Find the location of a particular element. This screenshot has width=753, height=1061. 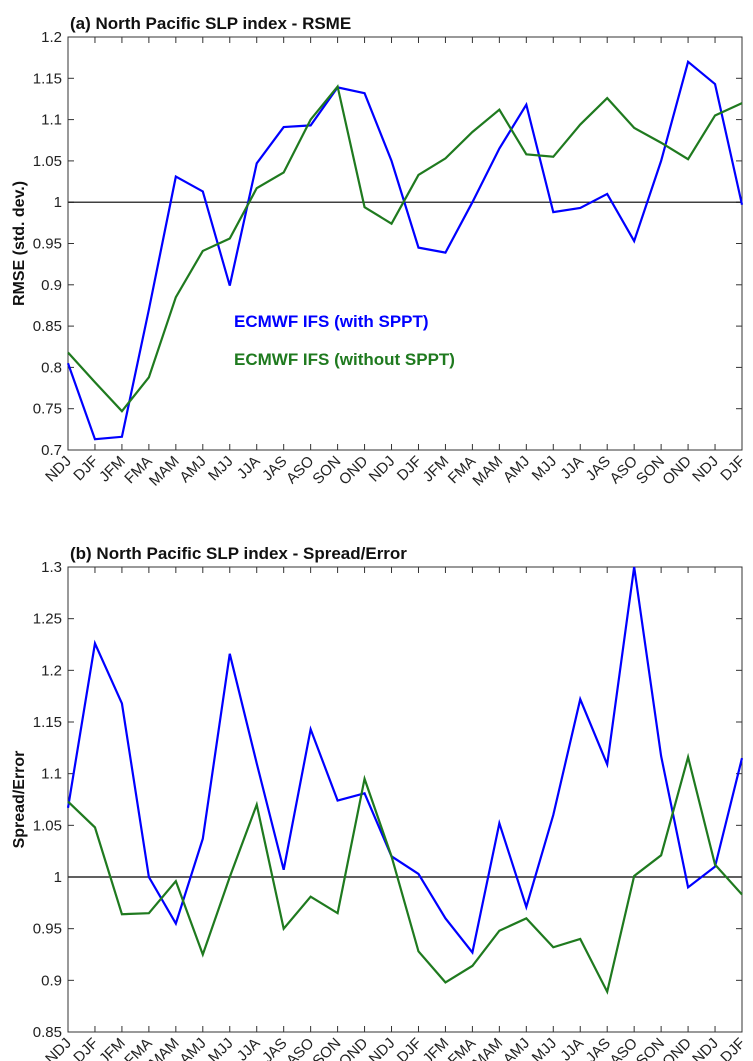

y-tick-label: 0.7 is located at coordinates (51, 450).